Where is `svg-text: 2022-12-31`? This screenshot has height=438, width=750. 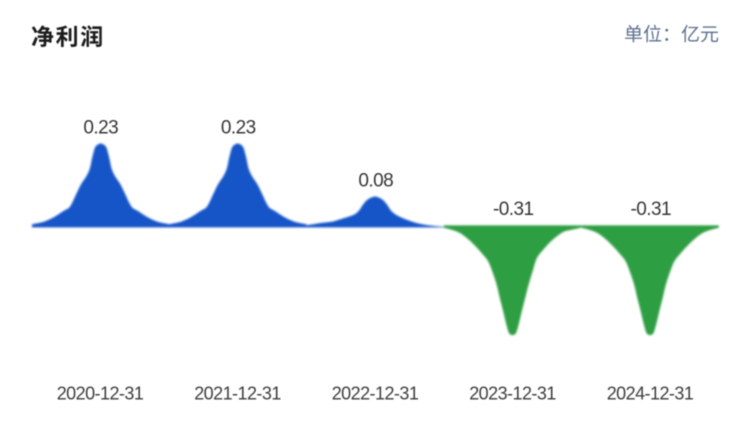 svg-text: 2022-12-31 is located at coordinates (375, 394).